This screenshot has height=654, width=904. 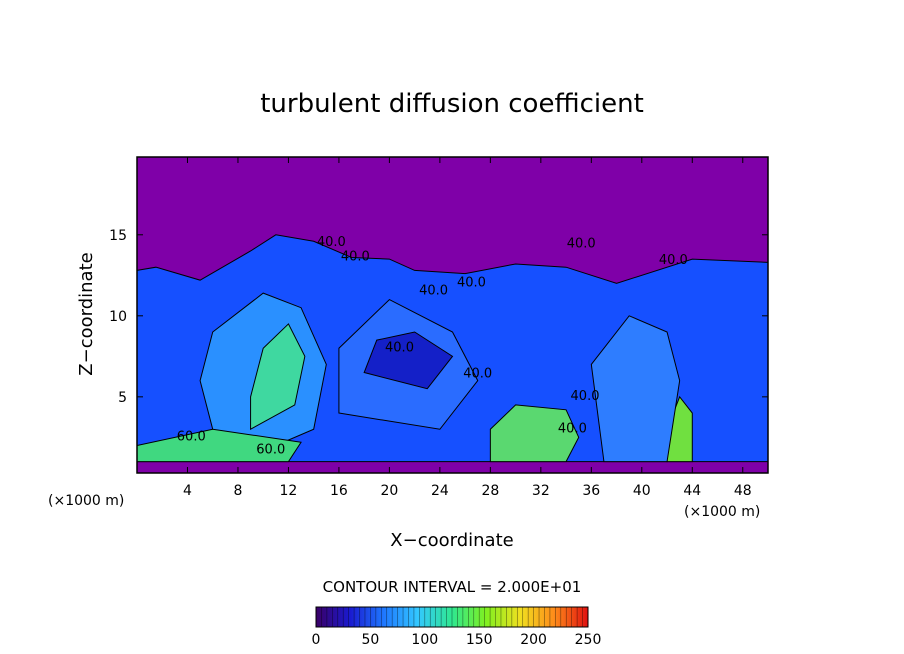 What do you see at coordinates (451, 540) in the screenshot?
I see `x-axis-label: X−coordinate` at bounding box center [451, 540].